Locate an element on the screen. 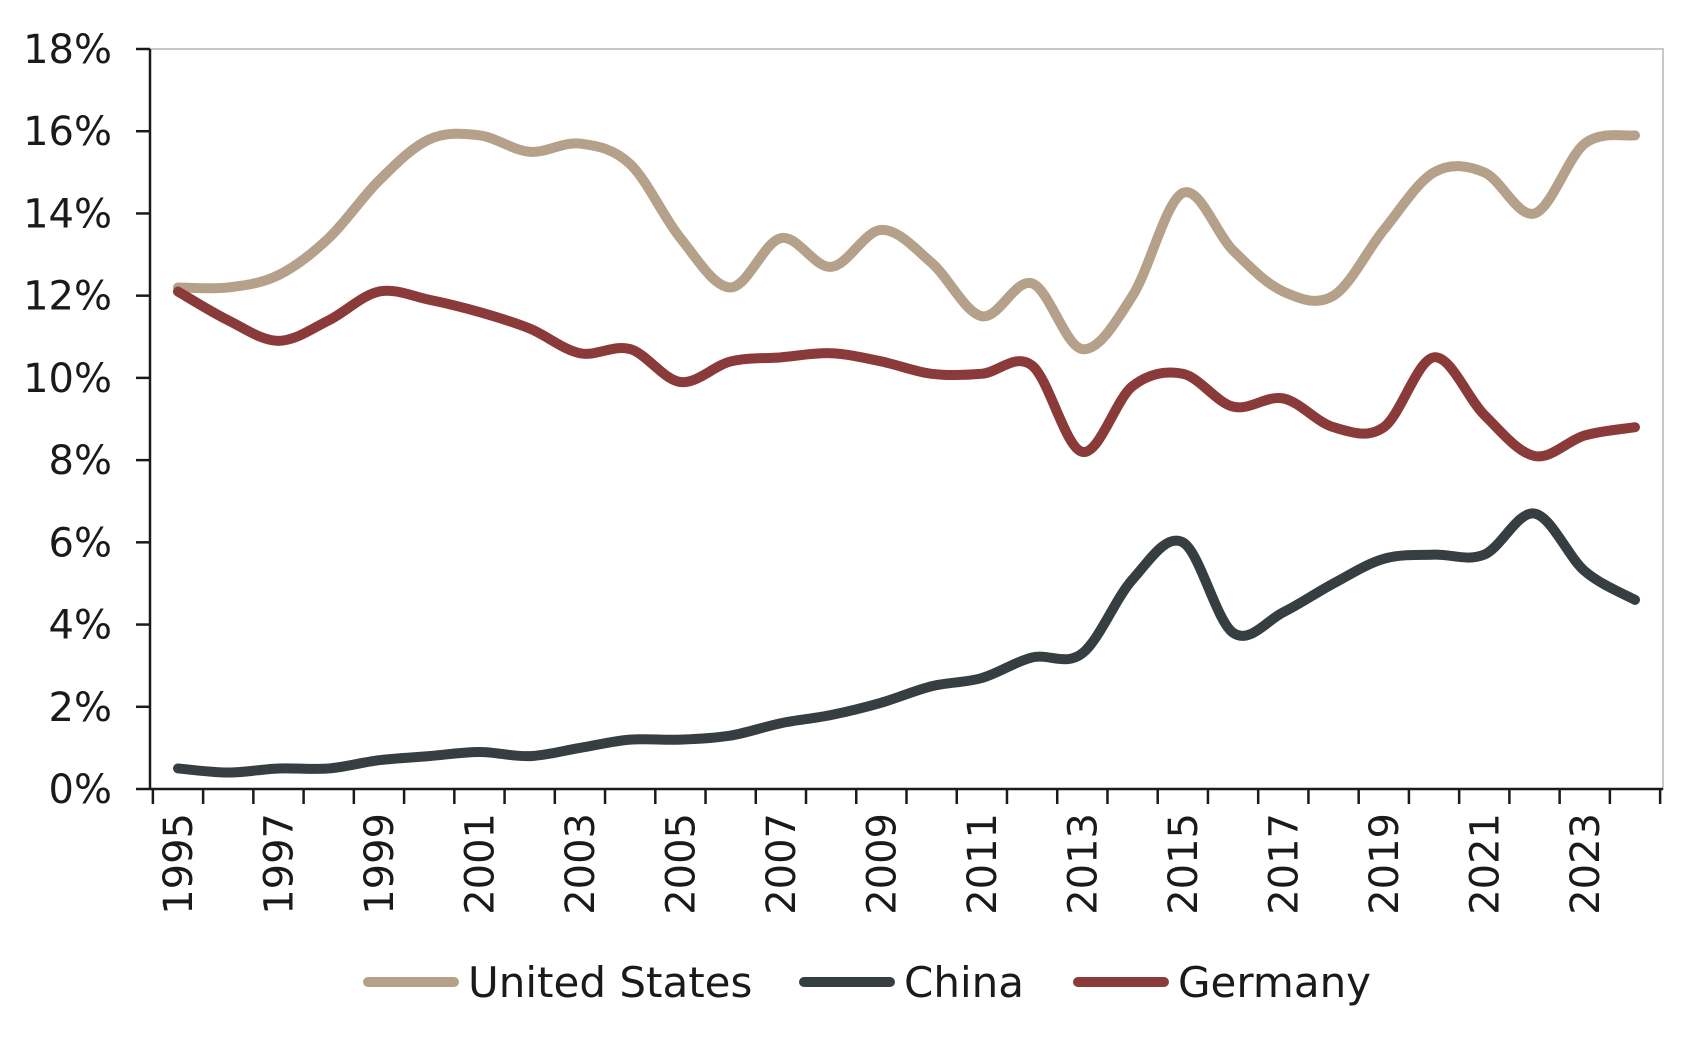 This screenshot has height=1039, width=1689. y-tick-label: 6% is located at coordinates (80, 543).